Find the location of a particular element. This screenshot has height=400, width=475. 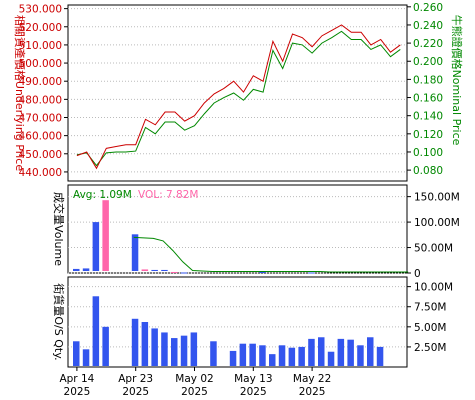

y-right-tick-label: 0.120 is located at coordinates (428, 135).